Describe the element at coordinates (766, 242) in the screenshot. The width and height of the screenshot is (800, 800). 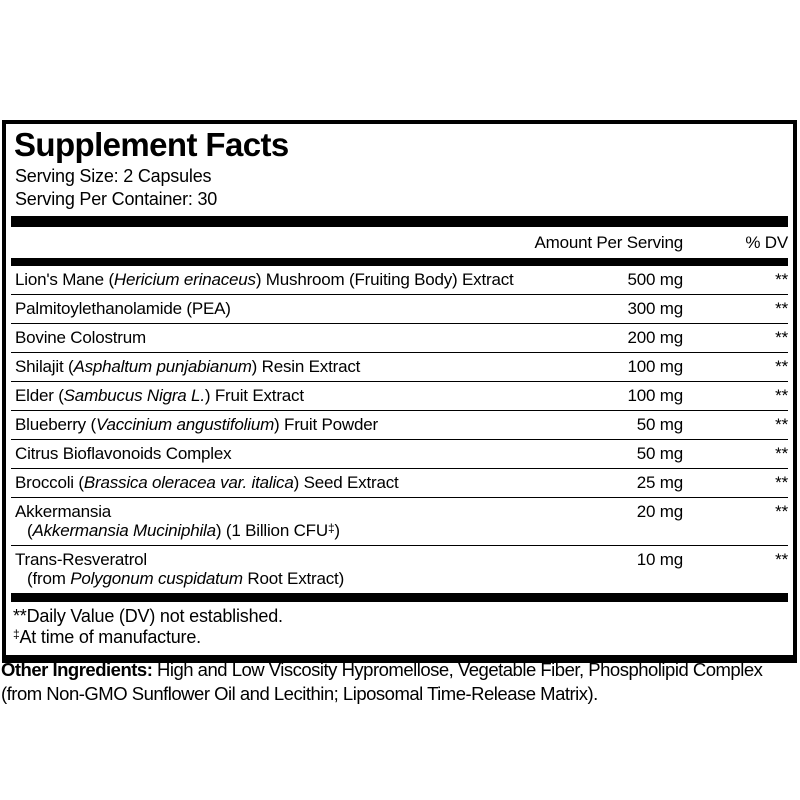
I see `dv-column-header: % DV` at that location.